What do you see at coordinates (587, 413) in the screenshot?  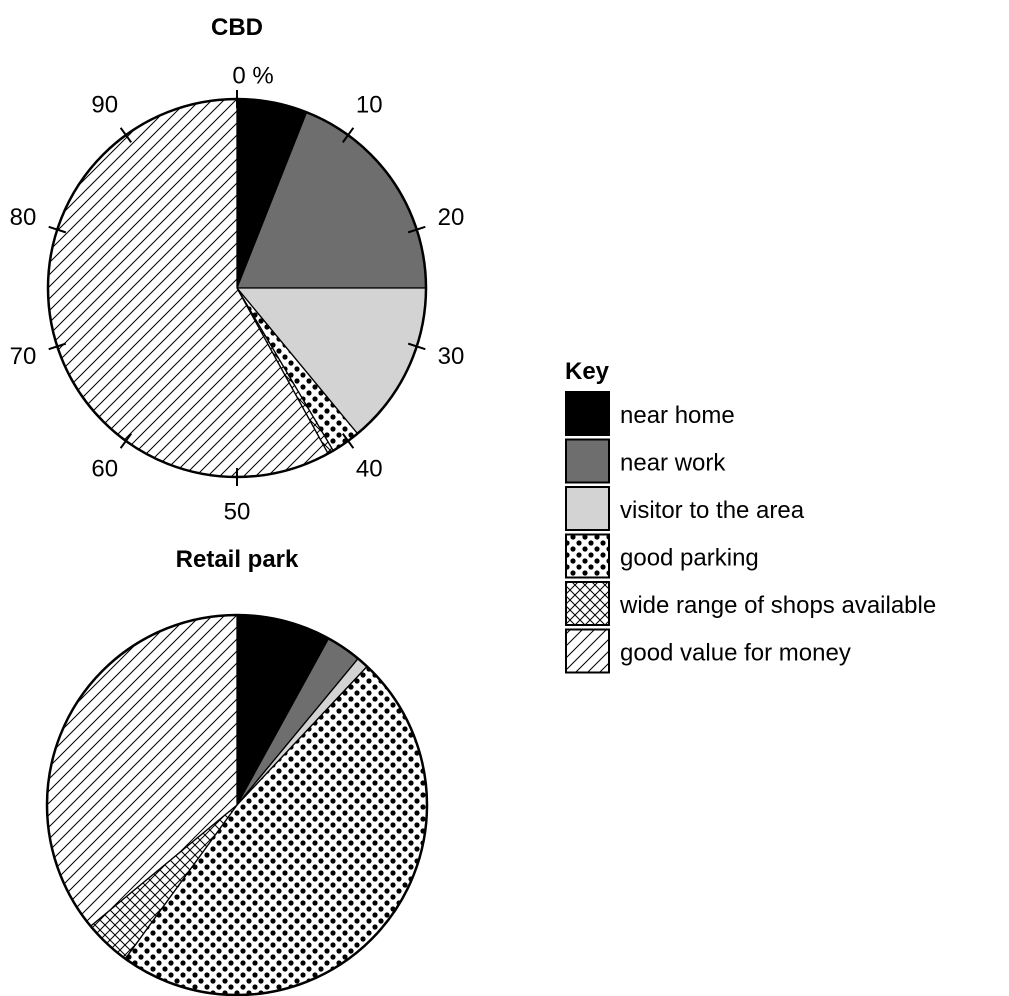 I see `key-swatch-near-home` at bounding box center [587, 413].